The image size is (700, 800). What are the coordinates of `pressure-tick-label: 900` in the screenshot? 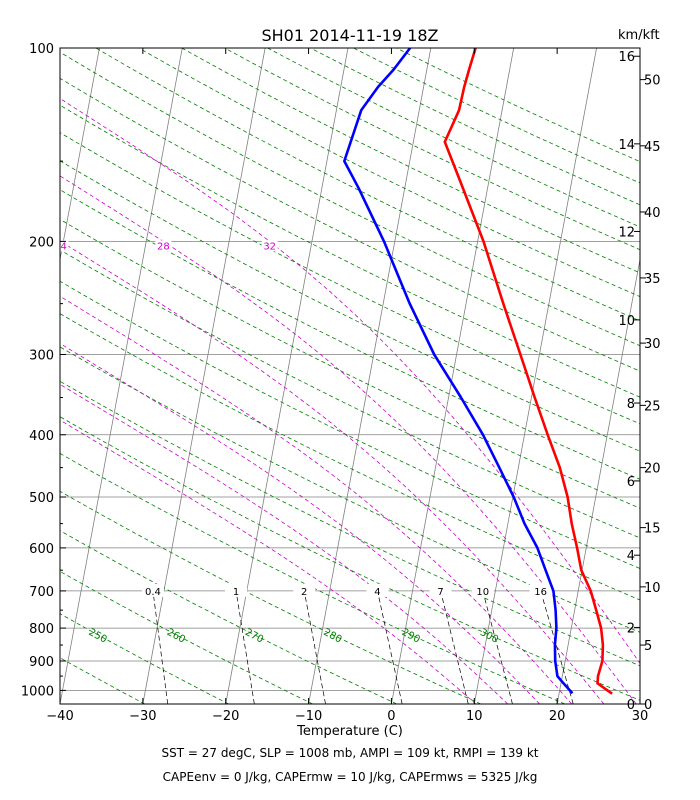 It's located at (41, 662).